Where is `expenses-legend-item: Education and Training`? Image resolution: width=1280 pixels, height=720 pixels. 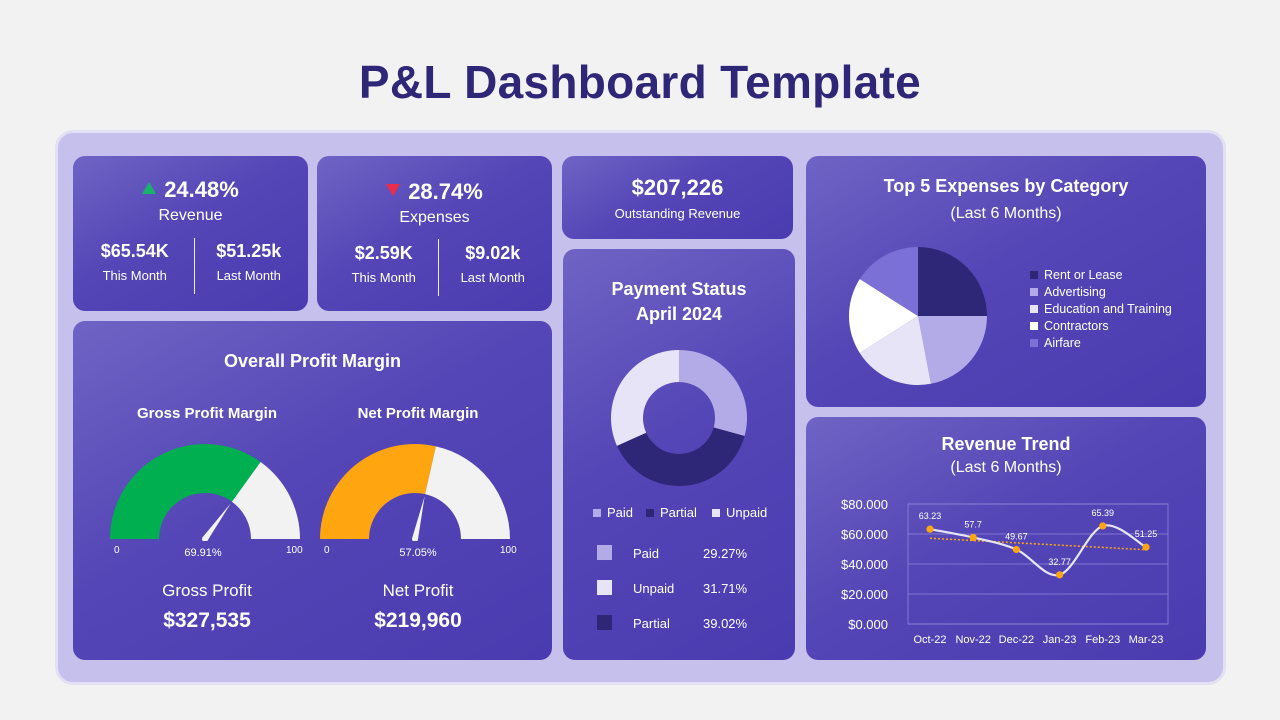
expenses-legend-item: Education and Training is located at coordinates (1101, 309).